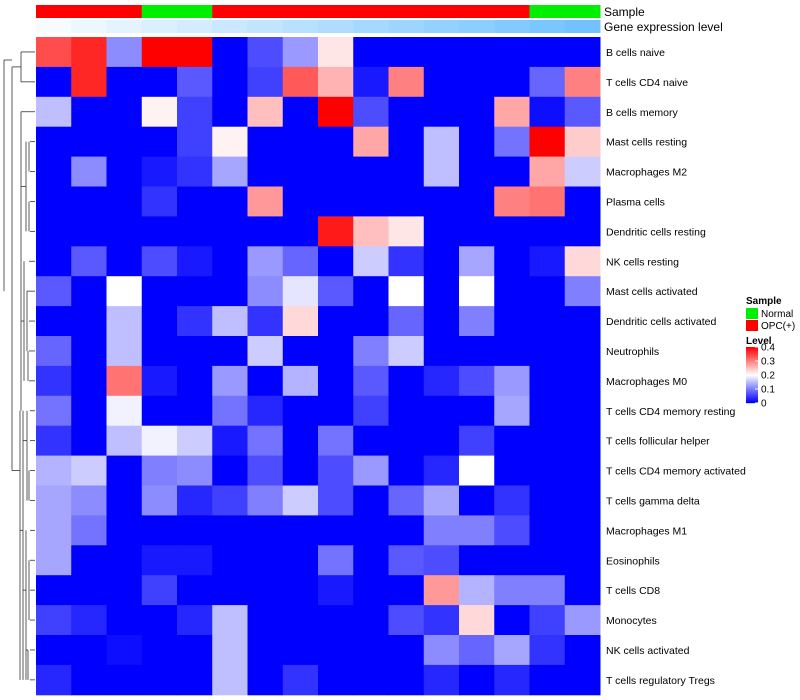  I want to click on row-label: Macrophages M0, so click(646, 382).